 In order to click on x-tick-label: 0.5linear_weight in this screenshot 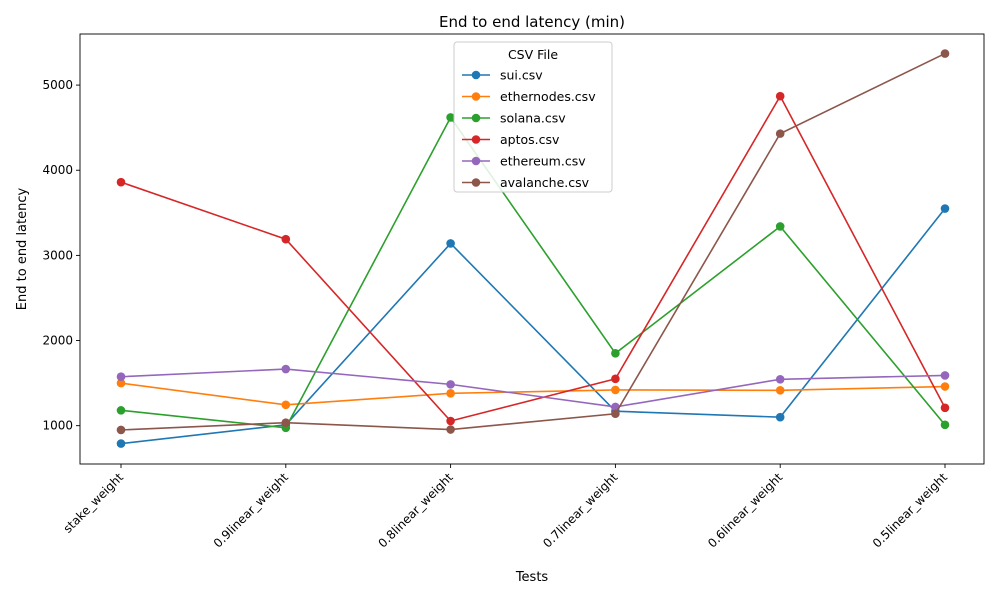, I will do `click(910, 510)`.